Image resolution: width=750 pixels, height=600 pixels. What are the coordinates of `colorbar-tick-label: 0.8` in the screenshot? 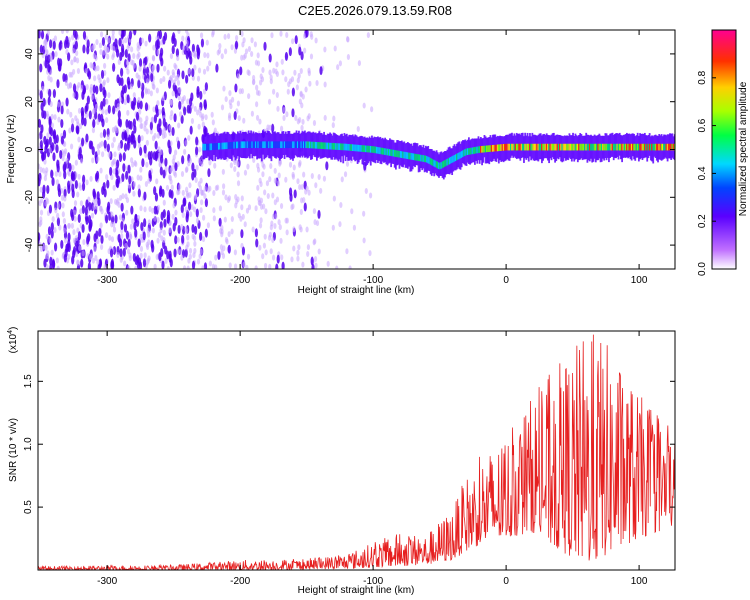 It's located at (702, 77).